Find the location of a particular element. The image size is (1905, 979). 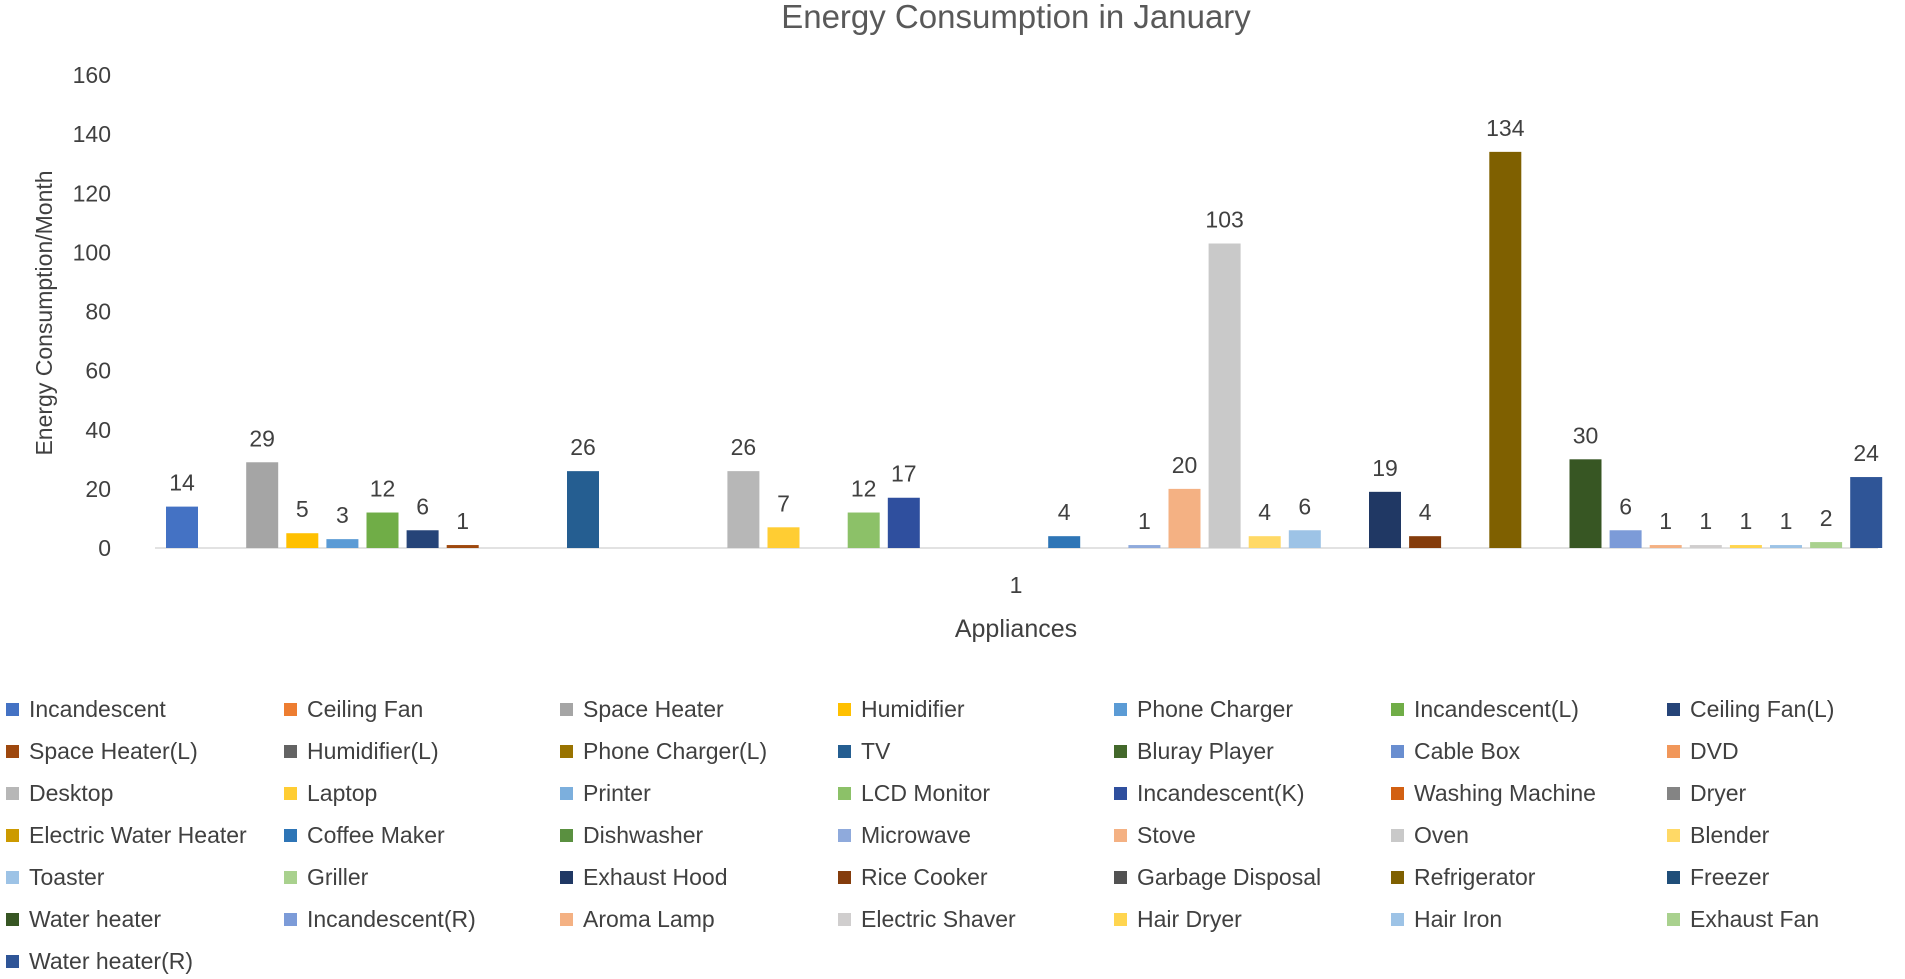

legend-item: Cable Box is located at coordinates (1455, 751).